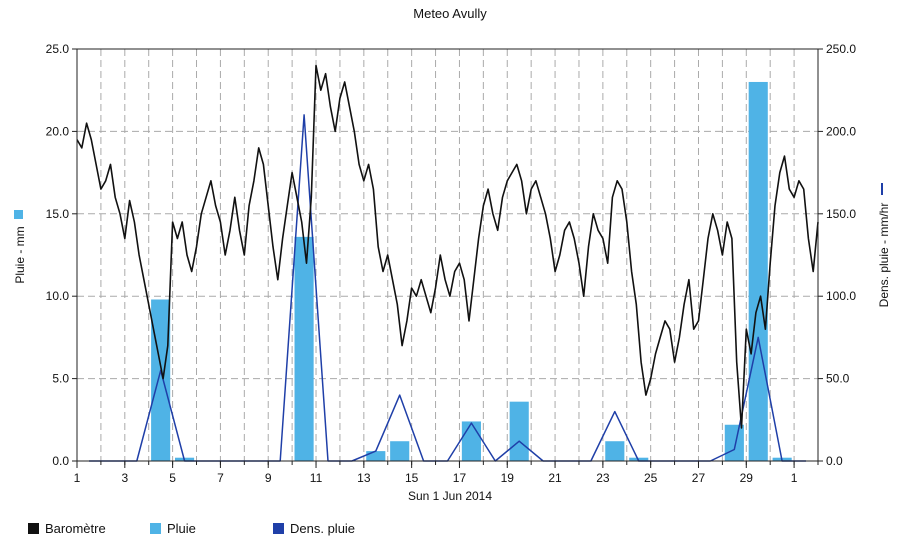  Describe the element at coordinates (841, 214) in the screenshot. I see `right-tick-label: 150.0` at that location.